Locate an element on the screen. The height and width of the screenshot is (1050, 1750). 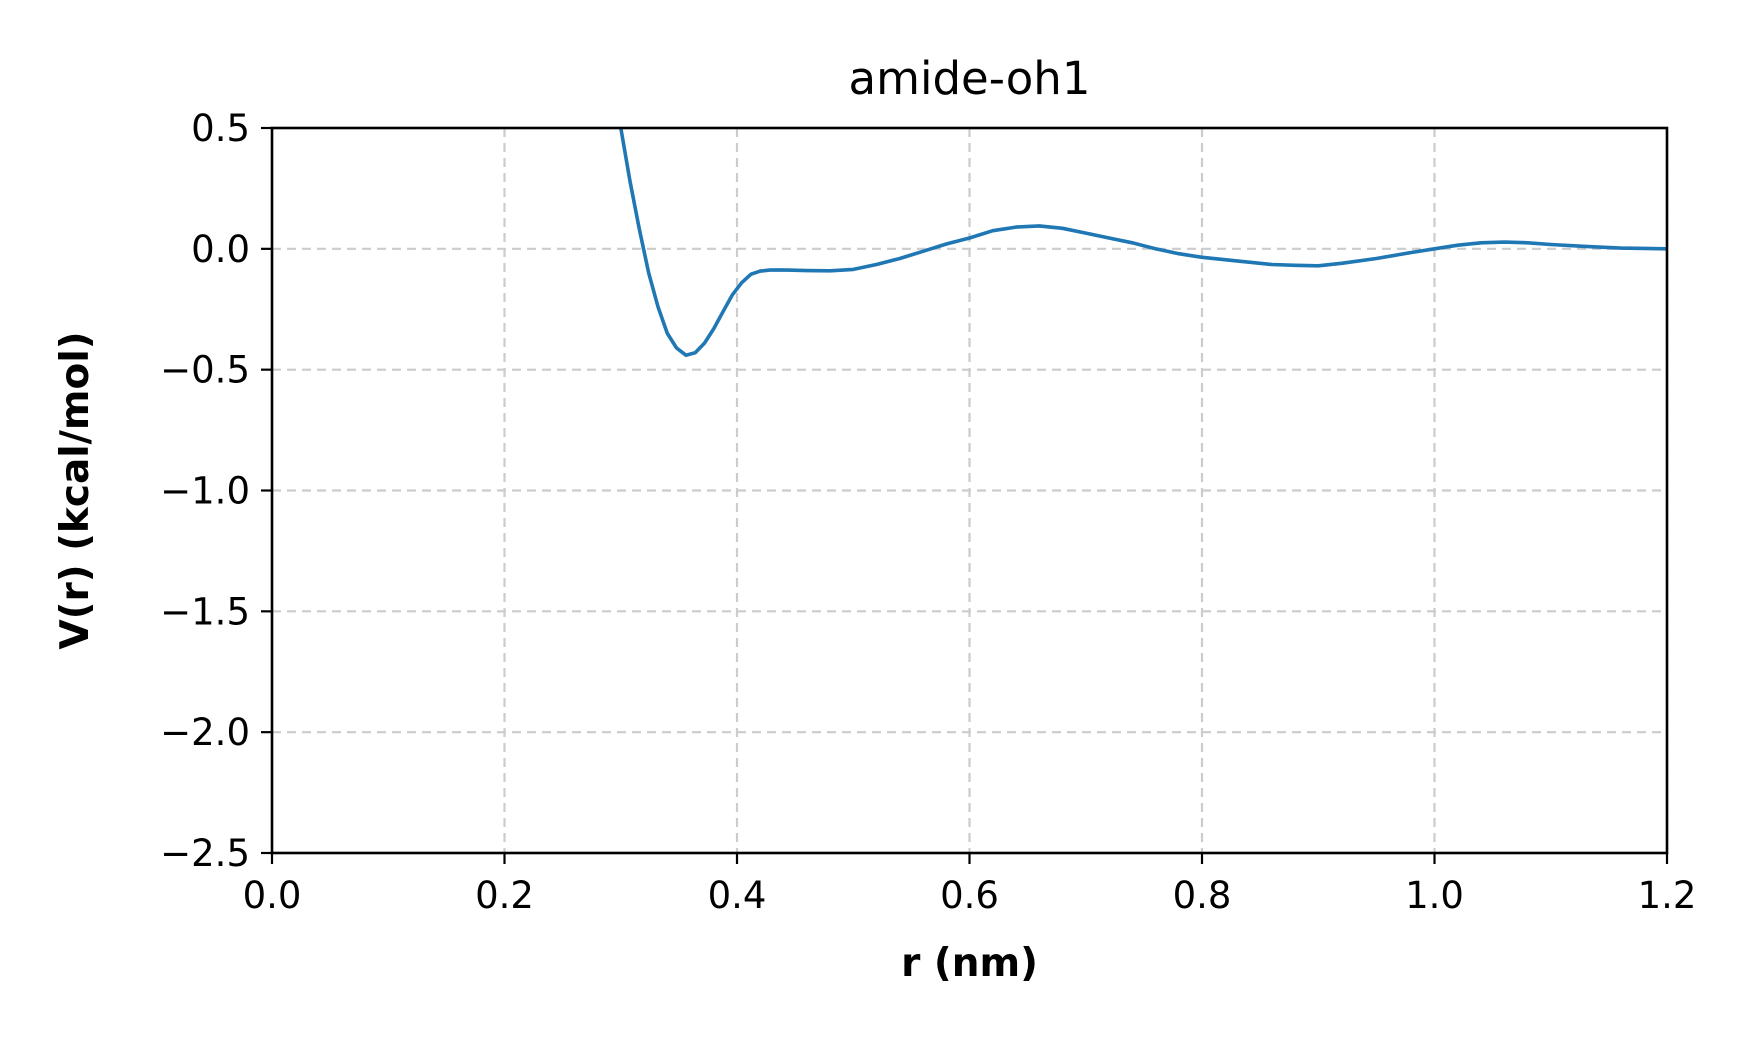
y-tick-label: −1.0 is located at coordinates (205, 491).